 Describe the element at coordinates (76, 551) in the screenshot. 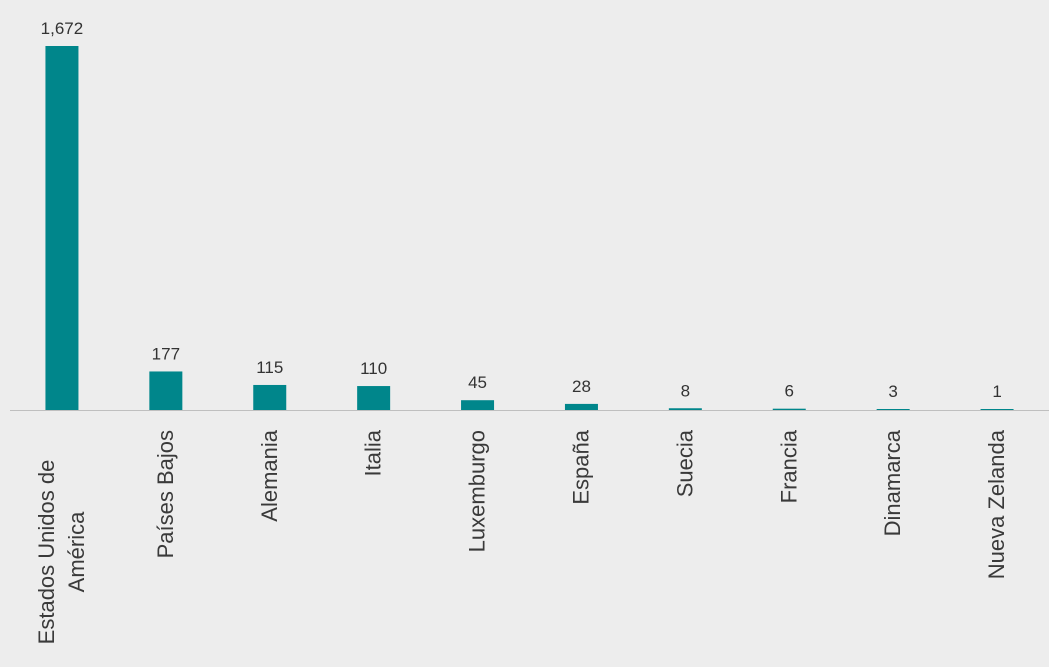

I see `x-tick-label-line: América` at that location.